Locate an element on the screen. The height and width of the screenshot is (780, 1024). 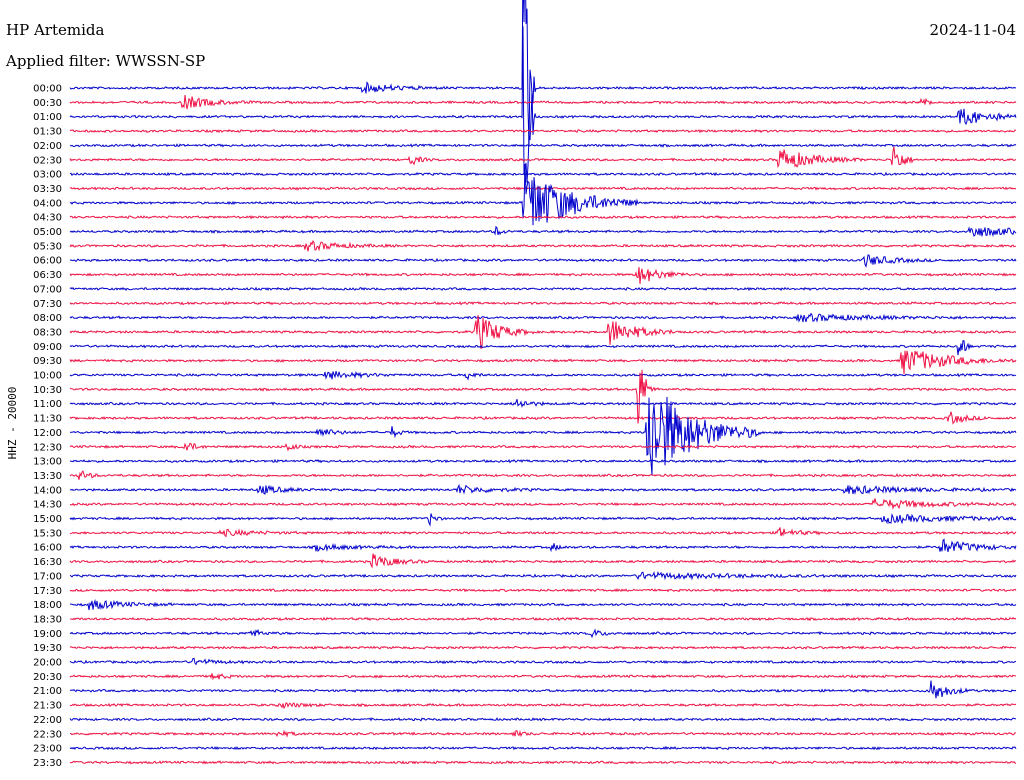
time-tick-label: 16:30 is located at coordinates (47, 562).